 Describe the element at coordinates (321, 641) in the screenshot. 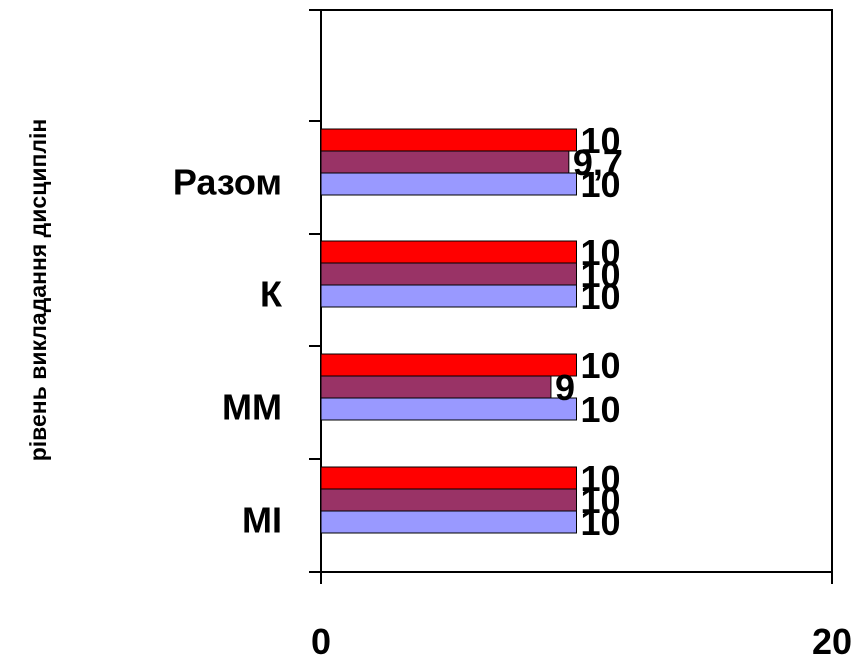

I see `x-tick-label: 0` at that location.